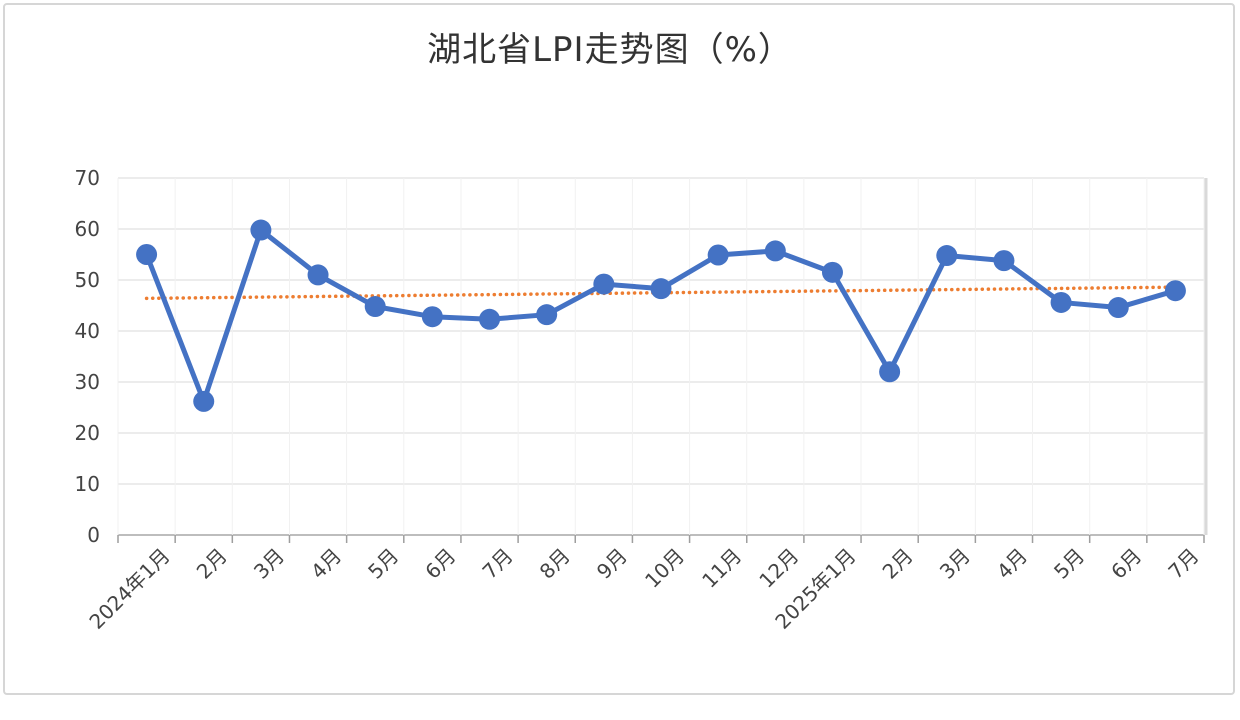 This screenshot has height=720, width=1240. I want to click on x-tick-label: 9月, so click(612, 564).